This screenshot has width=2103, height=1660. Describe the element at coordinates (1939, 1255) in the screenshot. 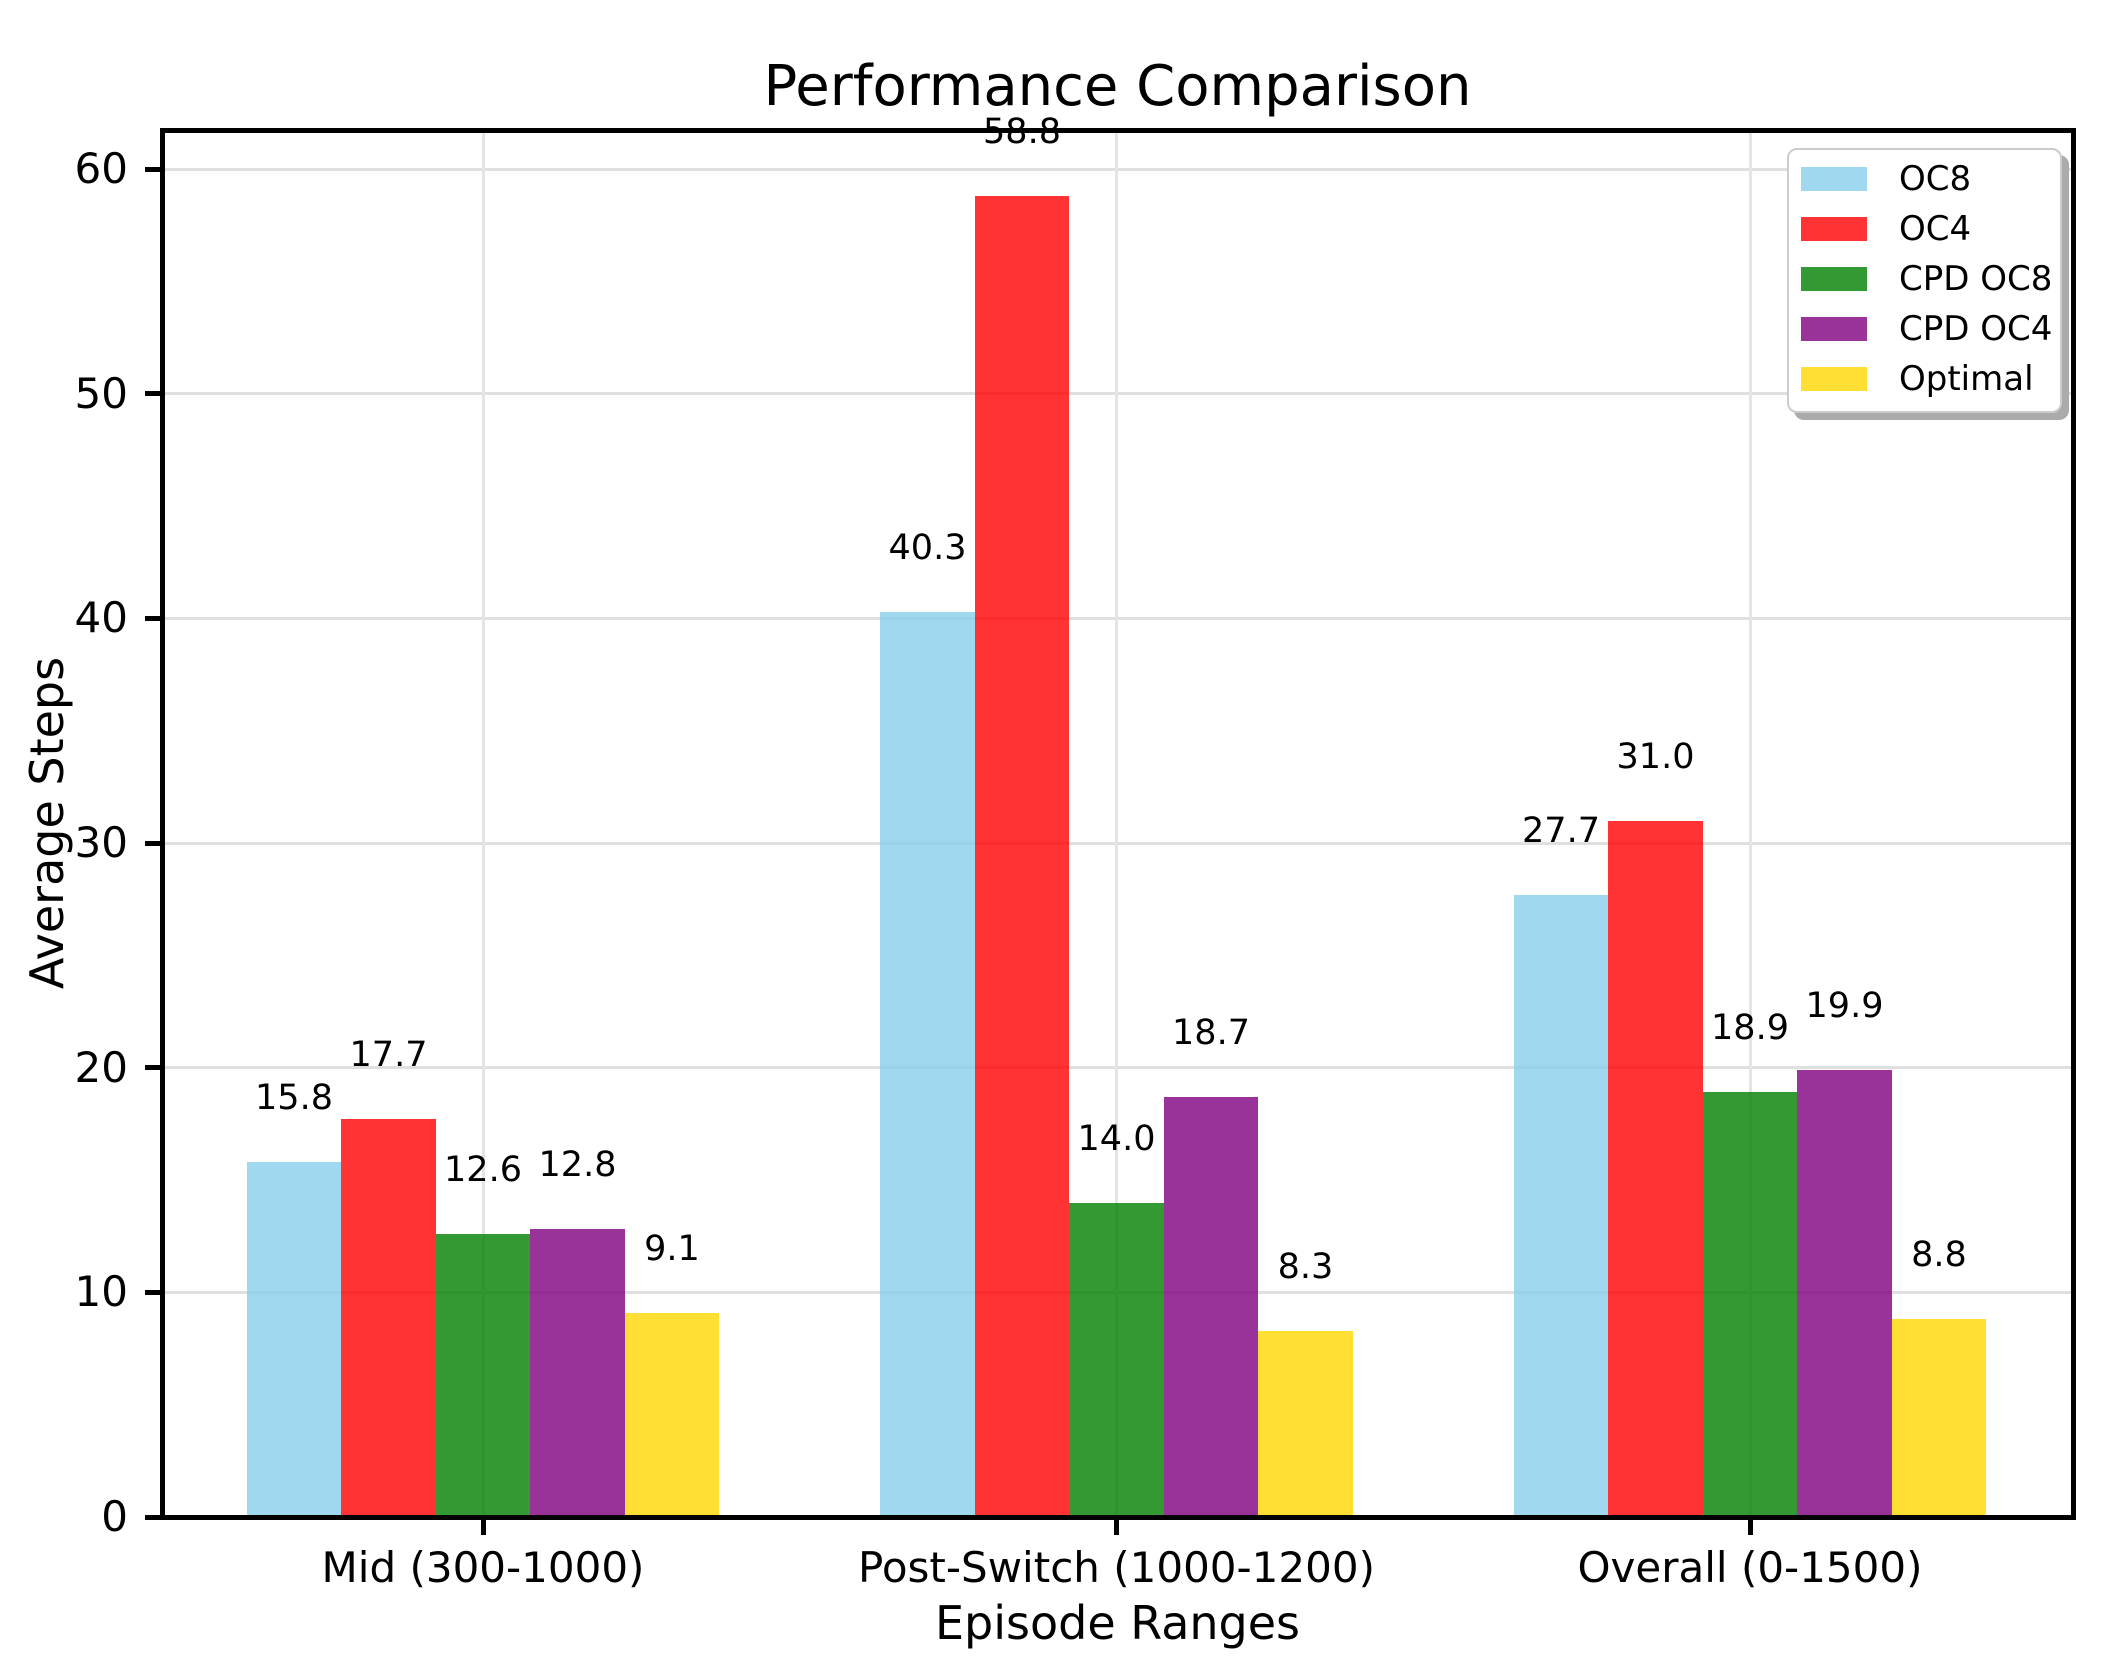

I see `bar-value-label: 8.8` at that location.